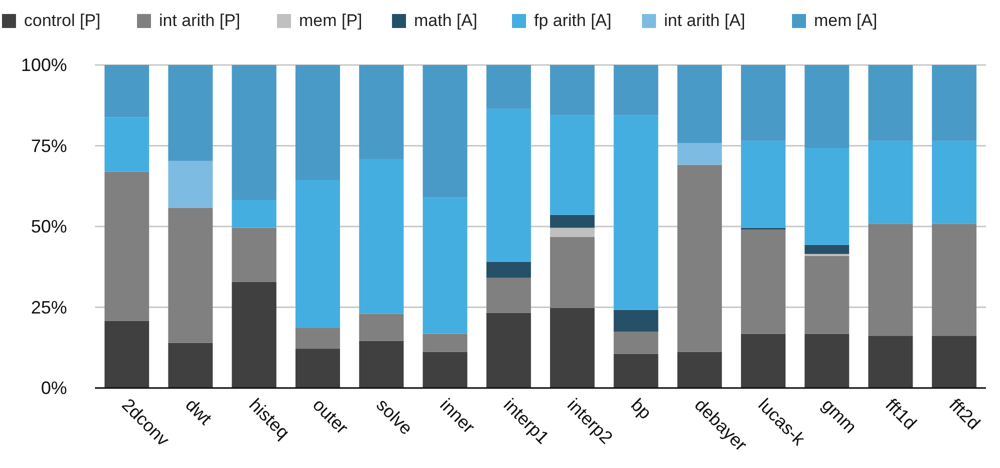  What do you see at coordinates (199, 411) in the screenshot?
I see `x-tick-label: dwt` at bounding box center [199, 411].